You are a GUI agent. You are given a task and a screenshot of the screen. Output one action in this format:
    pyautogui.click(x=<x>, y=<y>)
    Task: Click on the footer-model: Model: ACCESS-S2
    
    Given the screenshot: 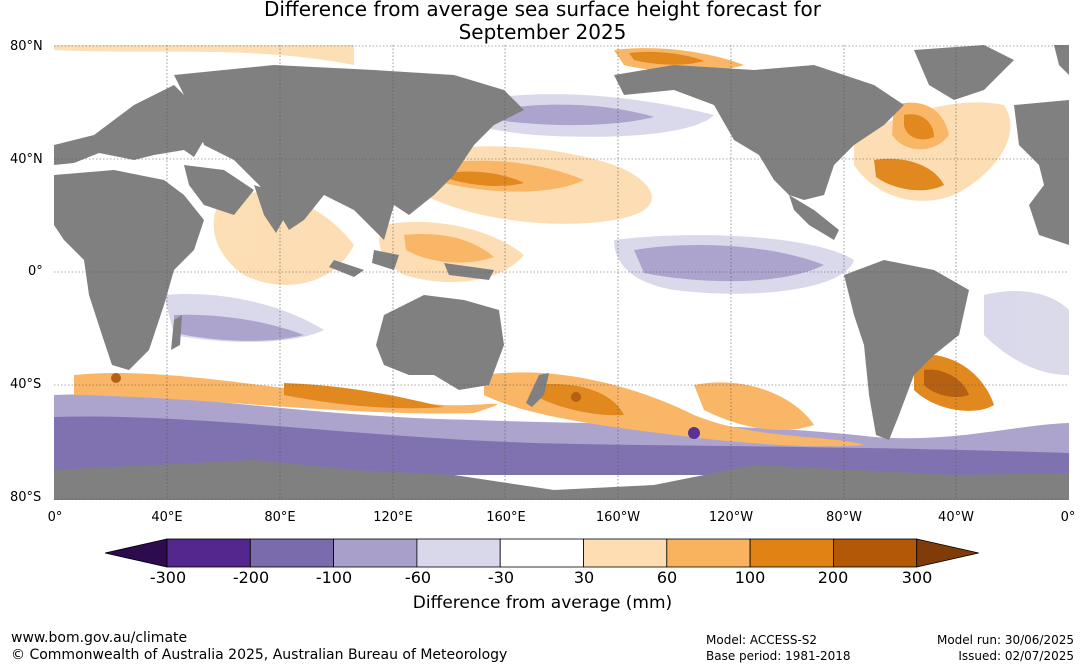 What is the action you would take?
    pyautogui.click(x=762, y=640)
    